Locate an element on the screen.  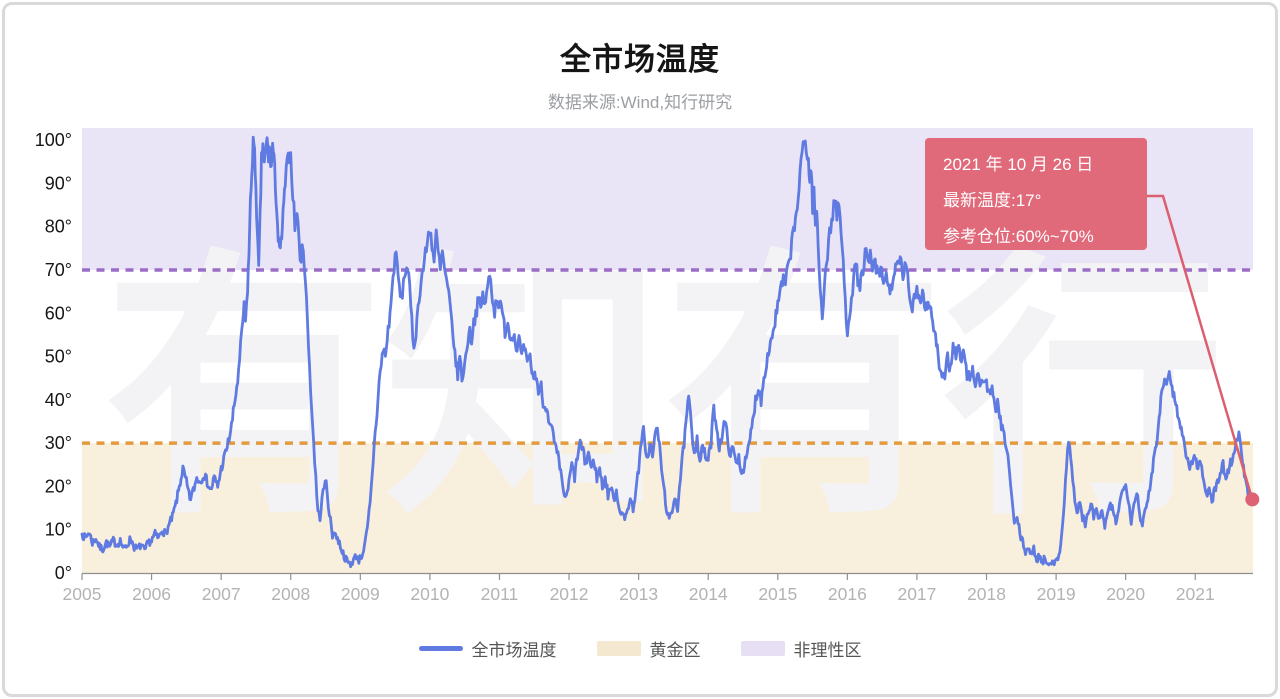
latest-reading-tooltip: 2021 年 10 月 26 日 最新温度:17° 参考仓位:60%~70% is located at coordinates (1036, 194).